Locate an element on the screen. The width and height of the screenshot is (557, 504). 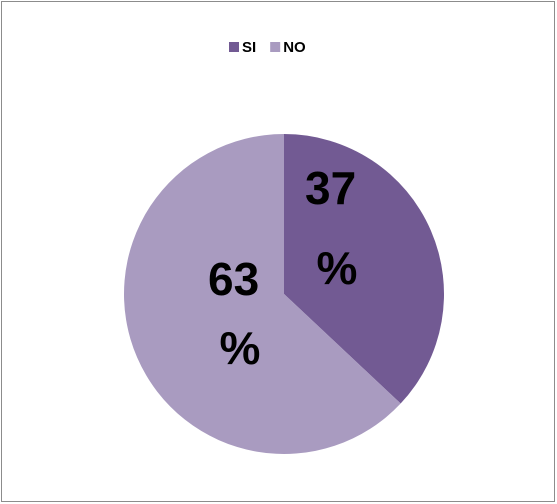
data-label: 63 % is located at coordinates (240, 313).